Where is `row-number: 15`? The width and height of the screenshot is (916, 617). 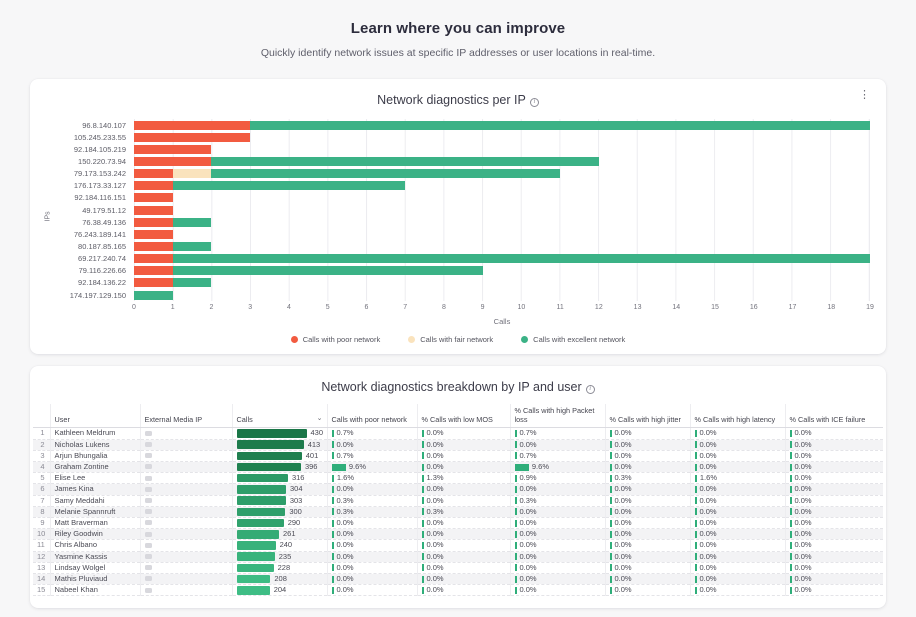 row-number: 15 is located at coordinates (41, 590).